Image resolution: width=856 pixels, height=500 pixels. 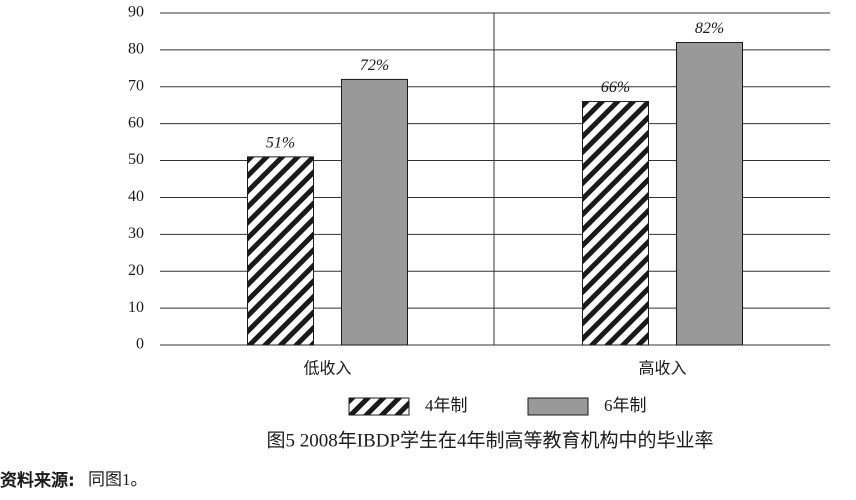 I want to click on legend-label: 4年制, so click(x=446, y=405).